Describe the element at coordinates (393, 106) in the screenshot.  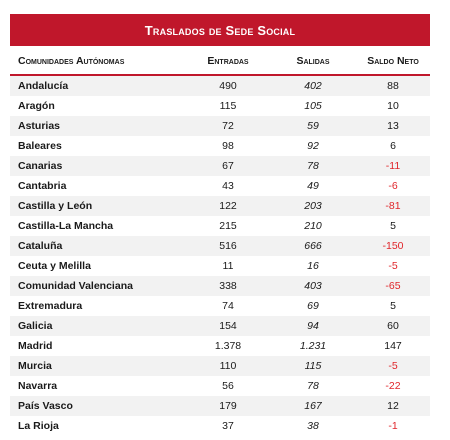
I see `saldo-neto-cell: 10` at that location.